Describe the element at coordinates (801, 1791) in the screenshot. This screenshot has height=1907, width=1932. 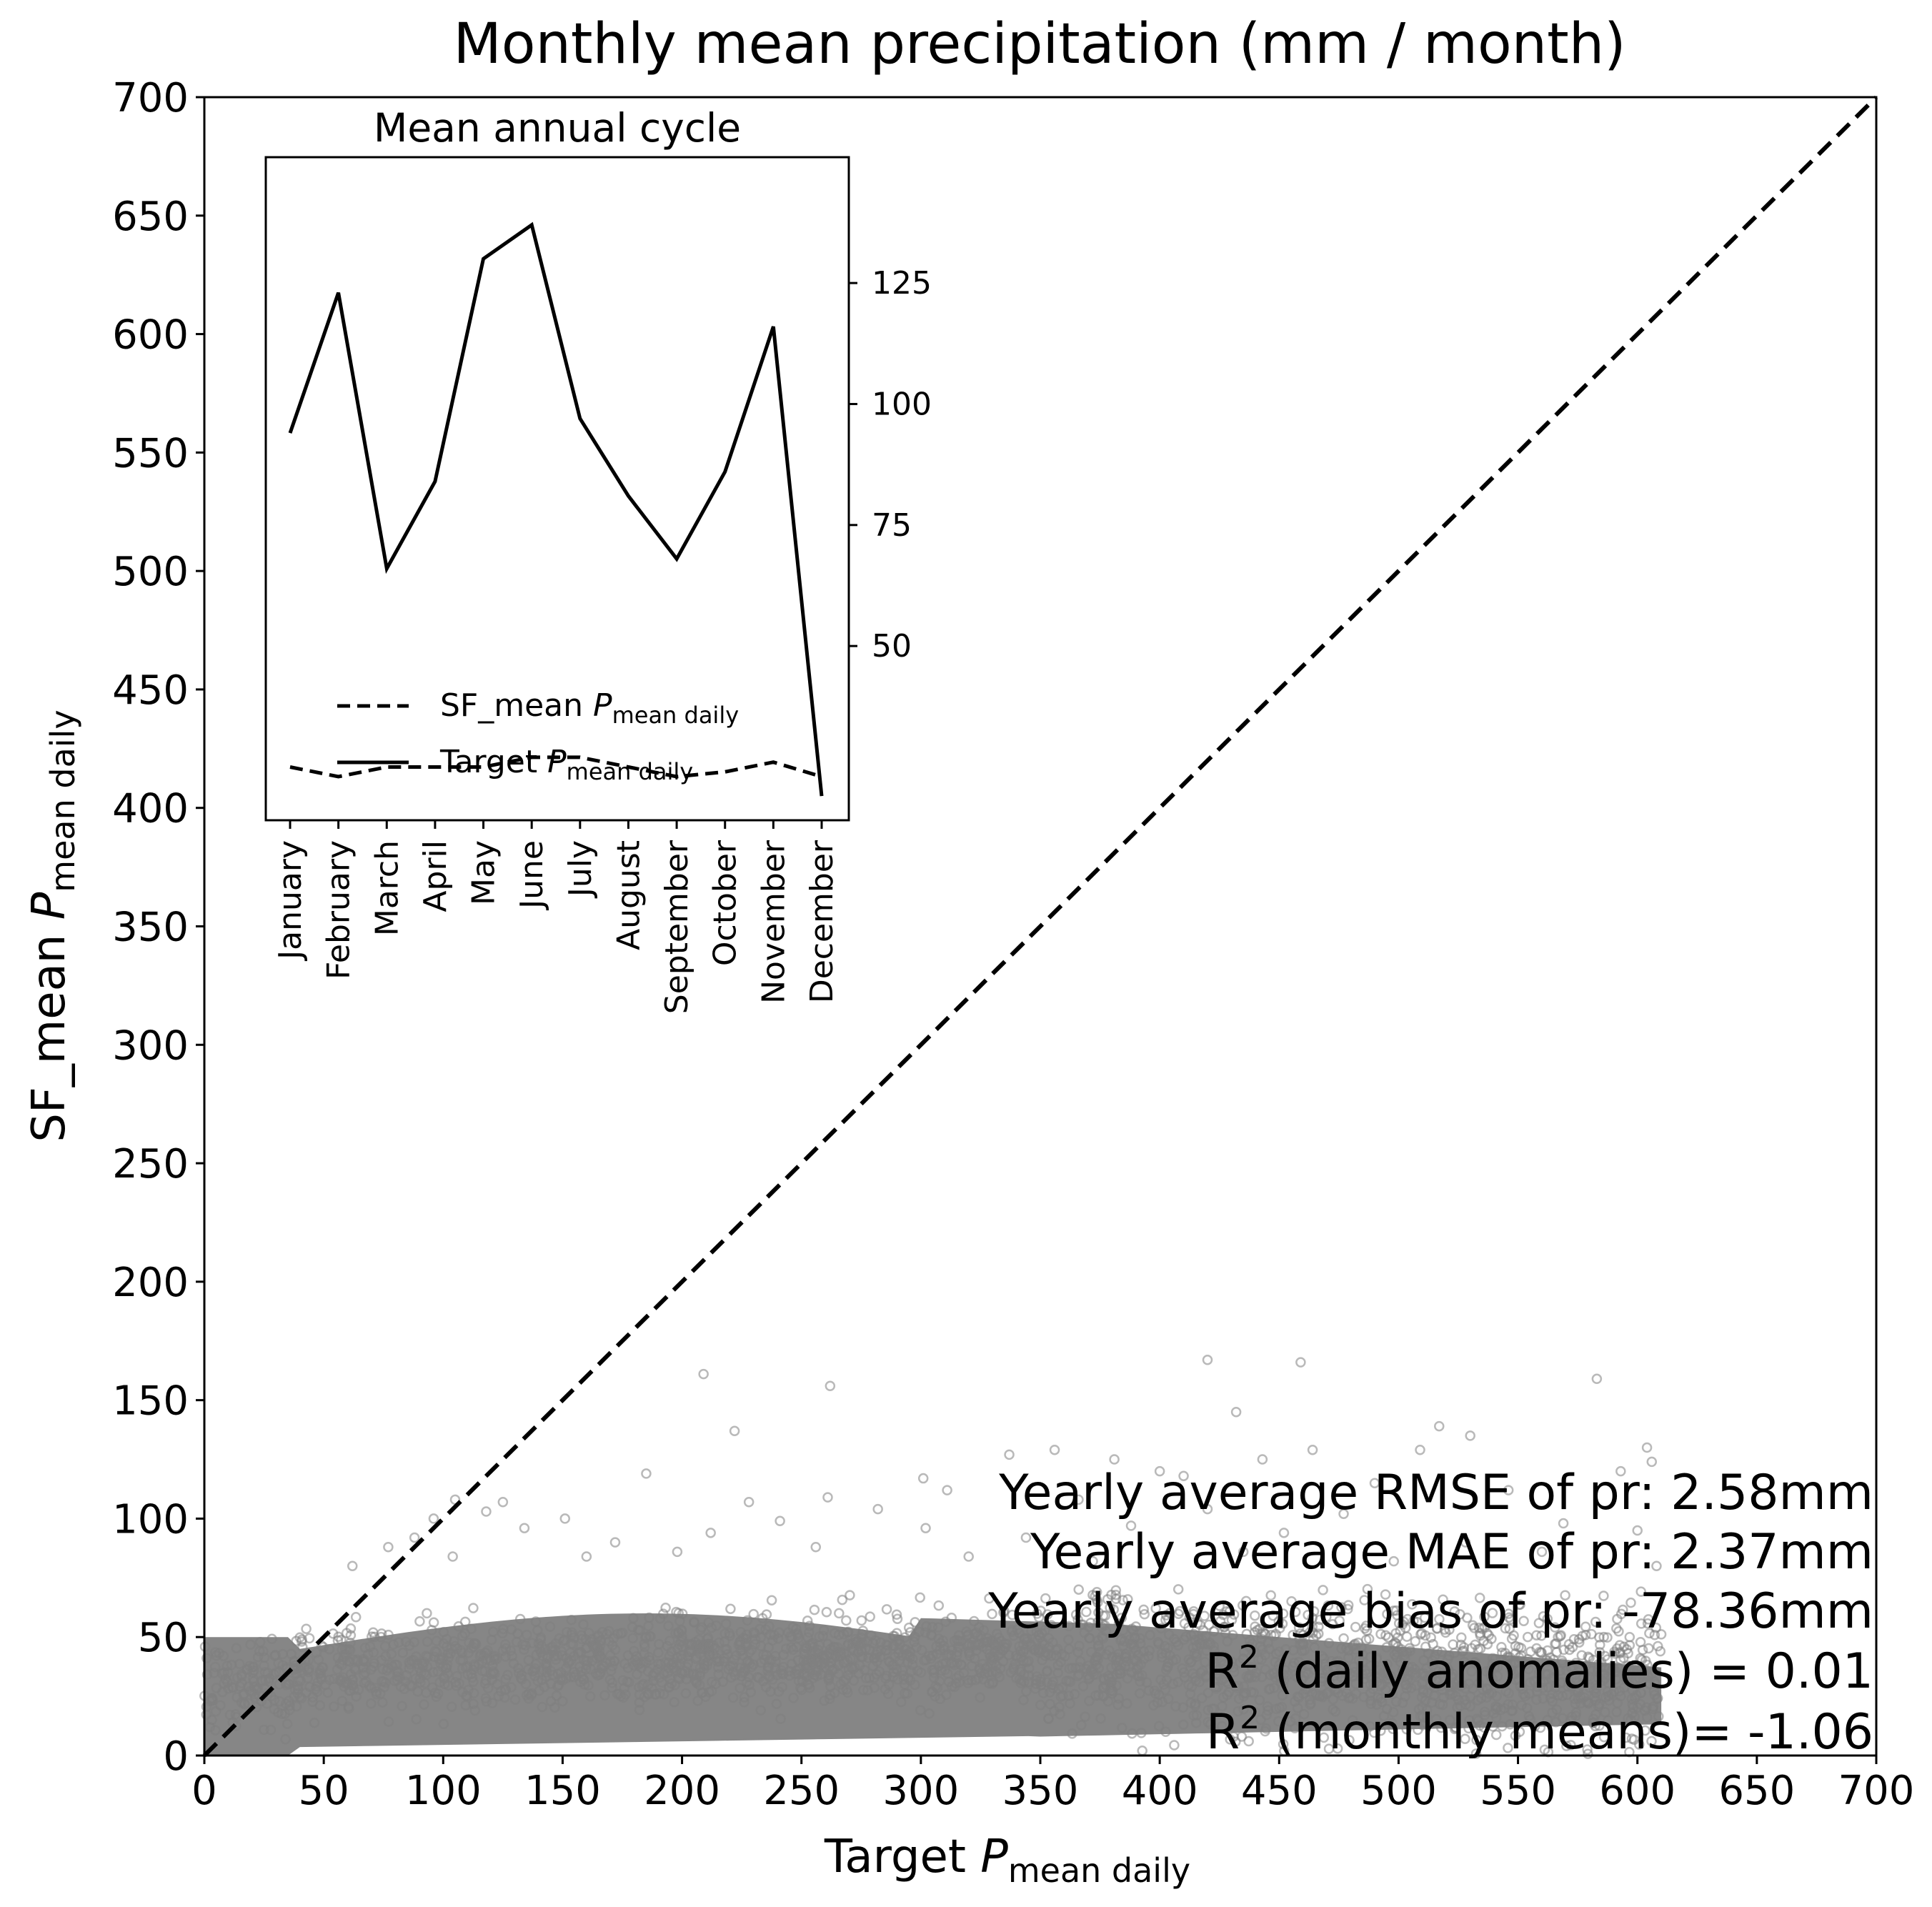
I see `x-tick-label: 250` at that location.